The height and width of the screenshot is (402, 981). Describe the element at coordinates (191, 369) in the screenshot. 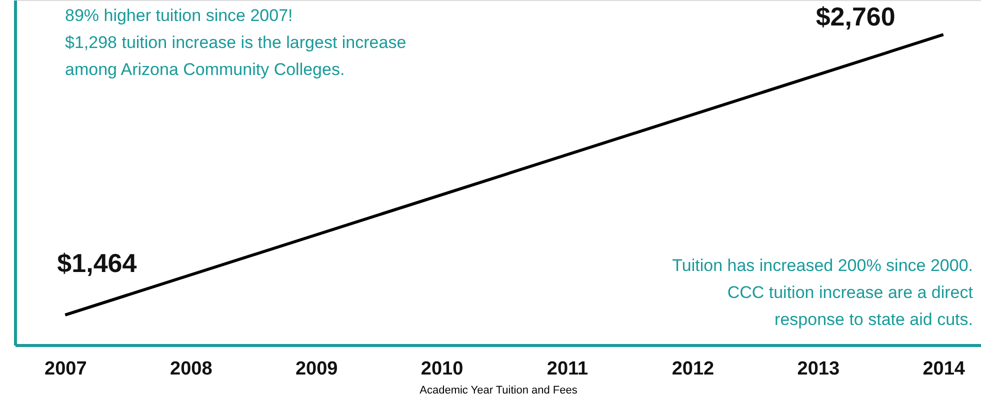

I see `x-tick-label: 2008` at that location.